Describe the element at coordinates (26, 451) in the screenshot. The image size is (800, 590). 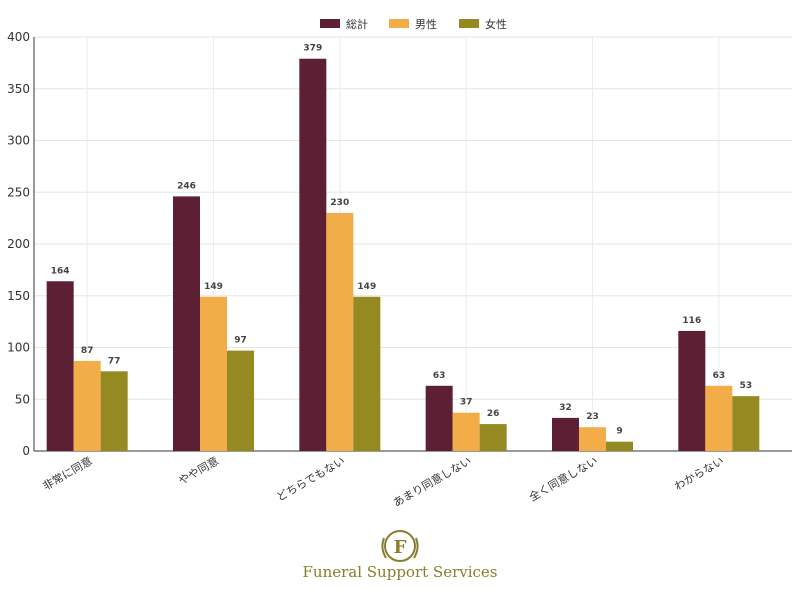
I see `y-tick-label: 0` at that location.